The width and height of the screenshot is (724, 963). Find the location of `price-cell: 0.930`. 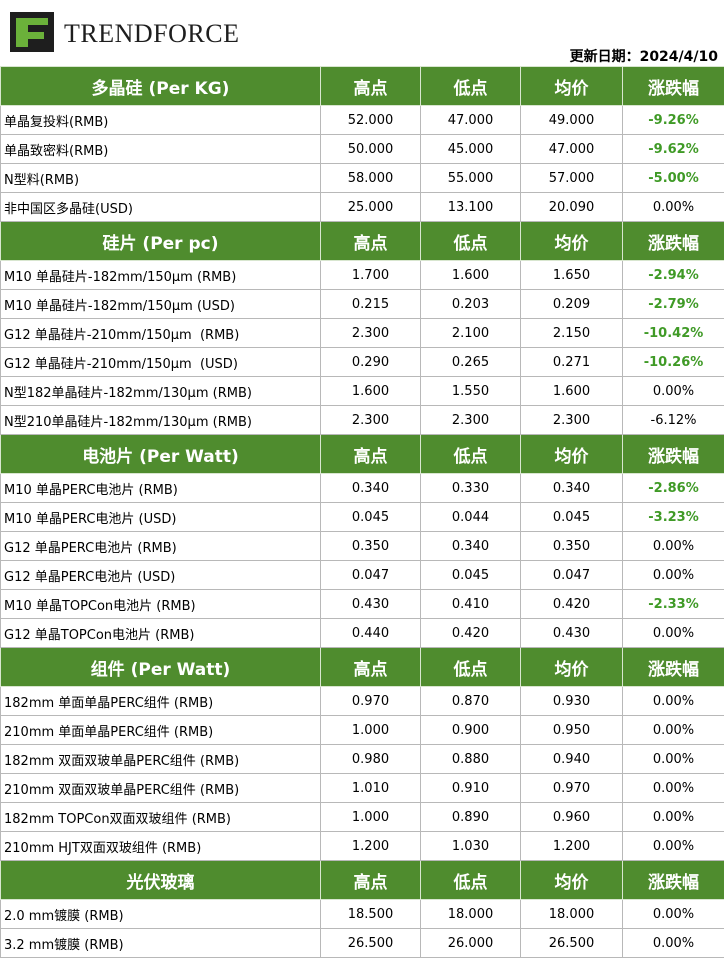

price-cell: 0.930 is located at coordinates (571, 701).